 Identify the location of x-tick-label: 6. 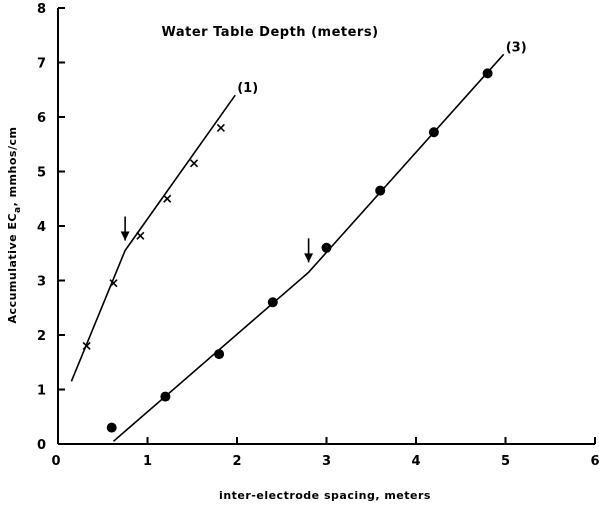
(594, 461).